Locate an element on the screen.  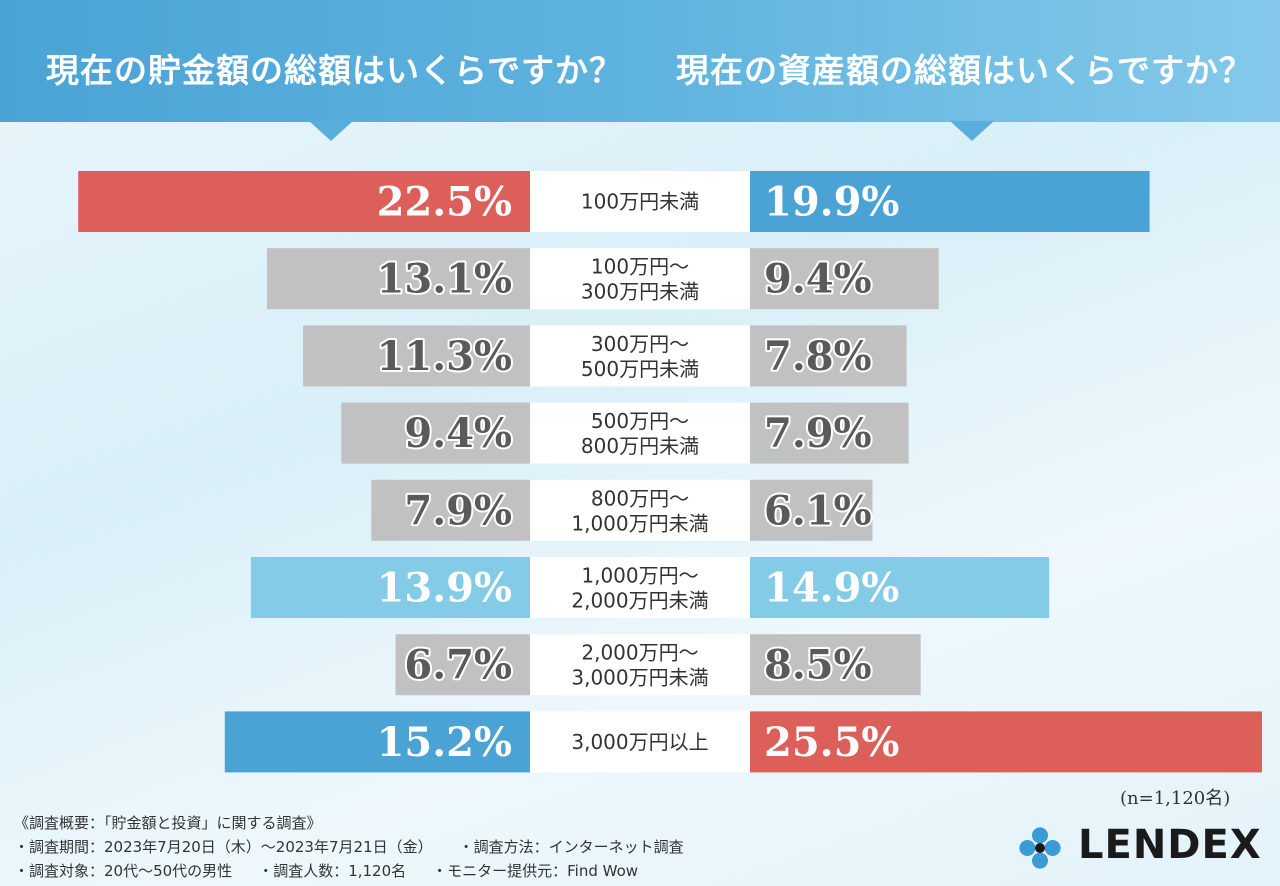
left-bar-label: 9.4% is located at coordinates (458, 433).